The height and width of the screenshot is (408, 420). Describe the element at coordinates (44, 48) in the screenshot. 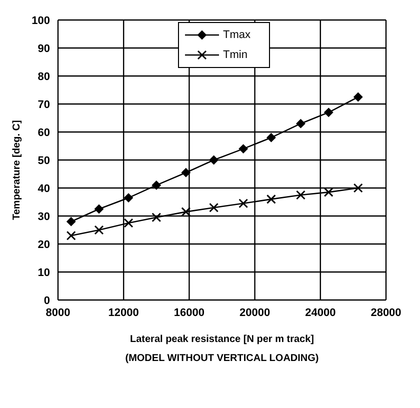

I see `y-tick-label: 90` at that location.